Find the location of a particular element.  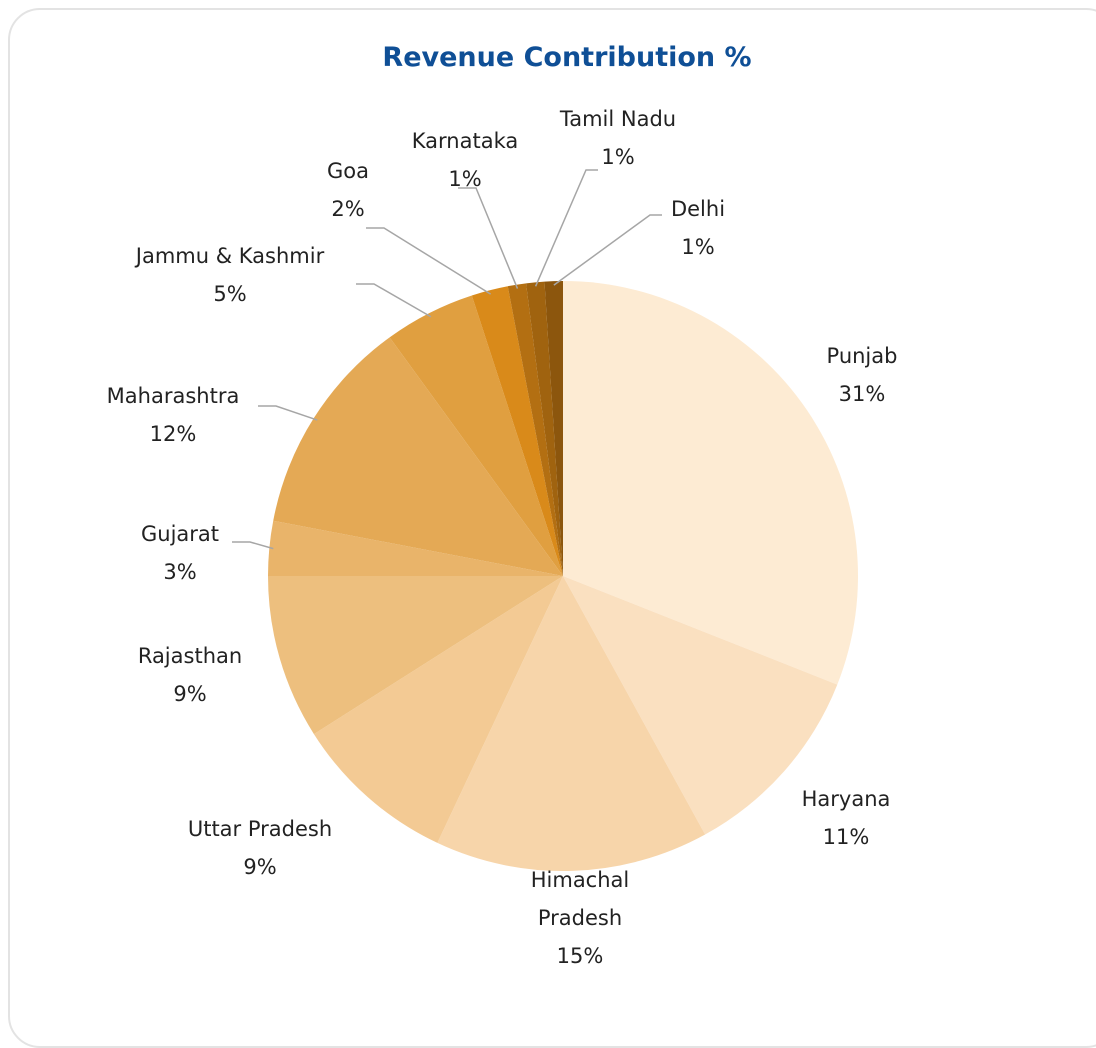

slice-label: Himachal Pradesh 15% is located at coordinates (580, 918).